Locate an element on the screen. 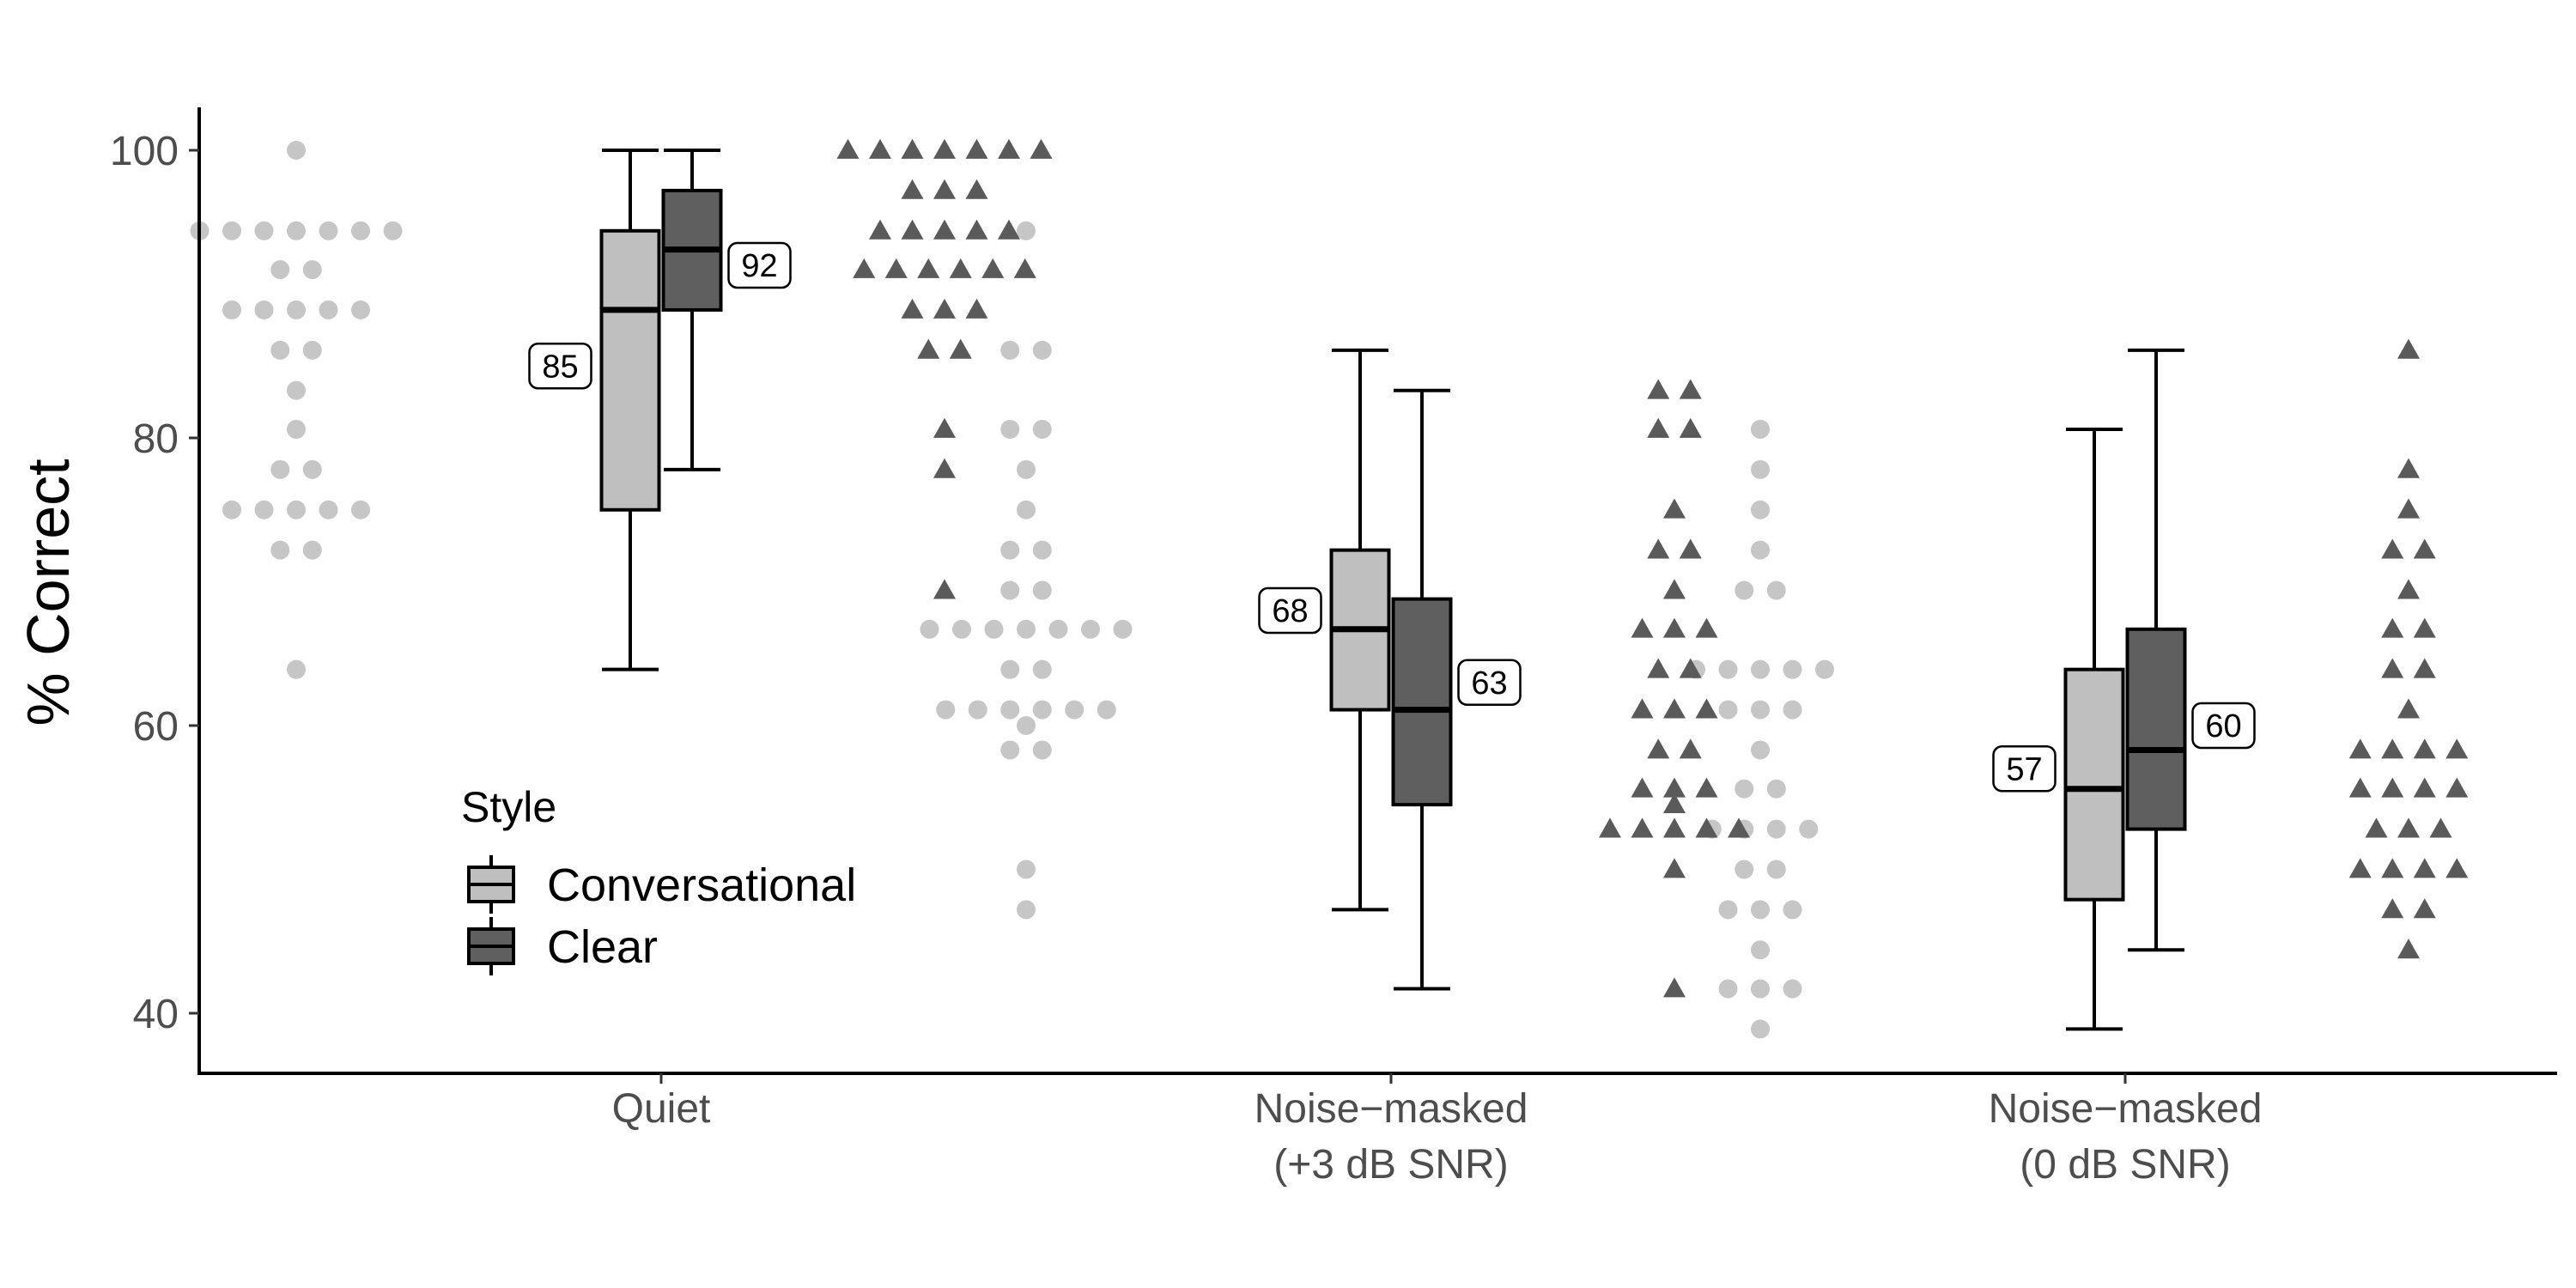 The image size is (2576, 1288). conversational-mean-label: 68 is located at coordinates (1290, 610).